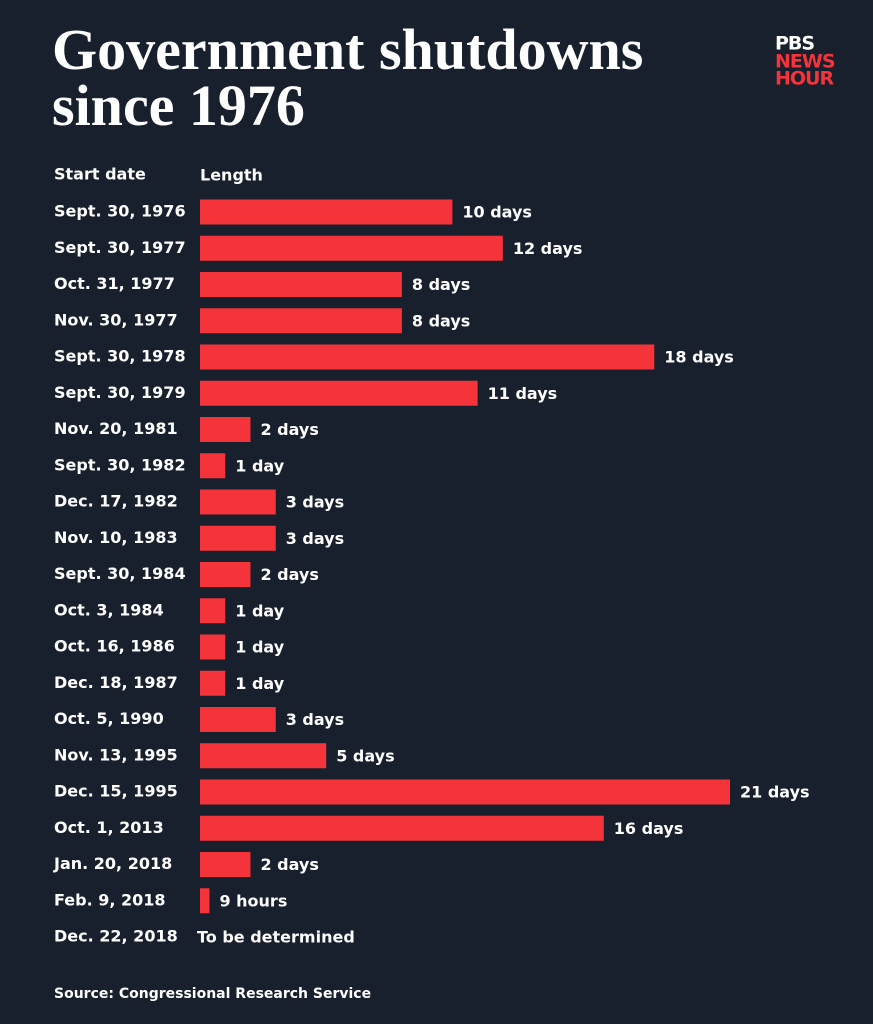 The image size is (873, 1024). What do you see at coordinates (212, 994) in the screenshot?
I see `source: Source: Congressional Research Service` at bounding box center [212, 994].